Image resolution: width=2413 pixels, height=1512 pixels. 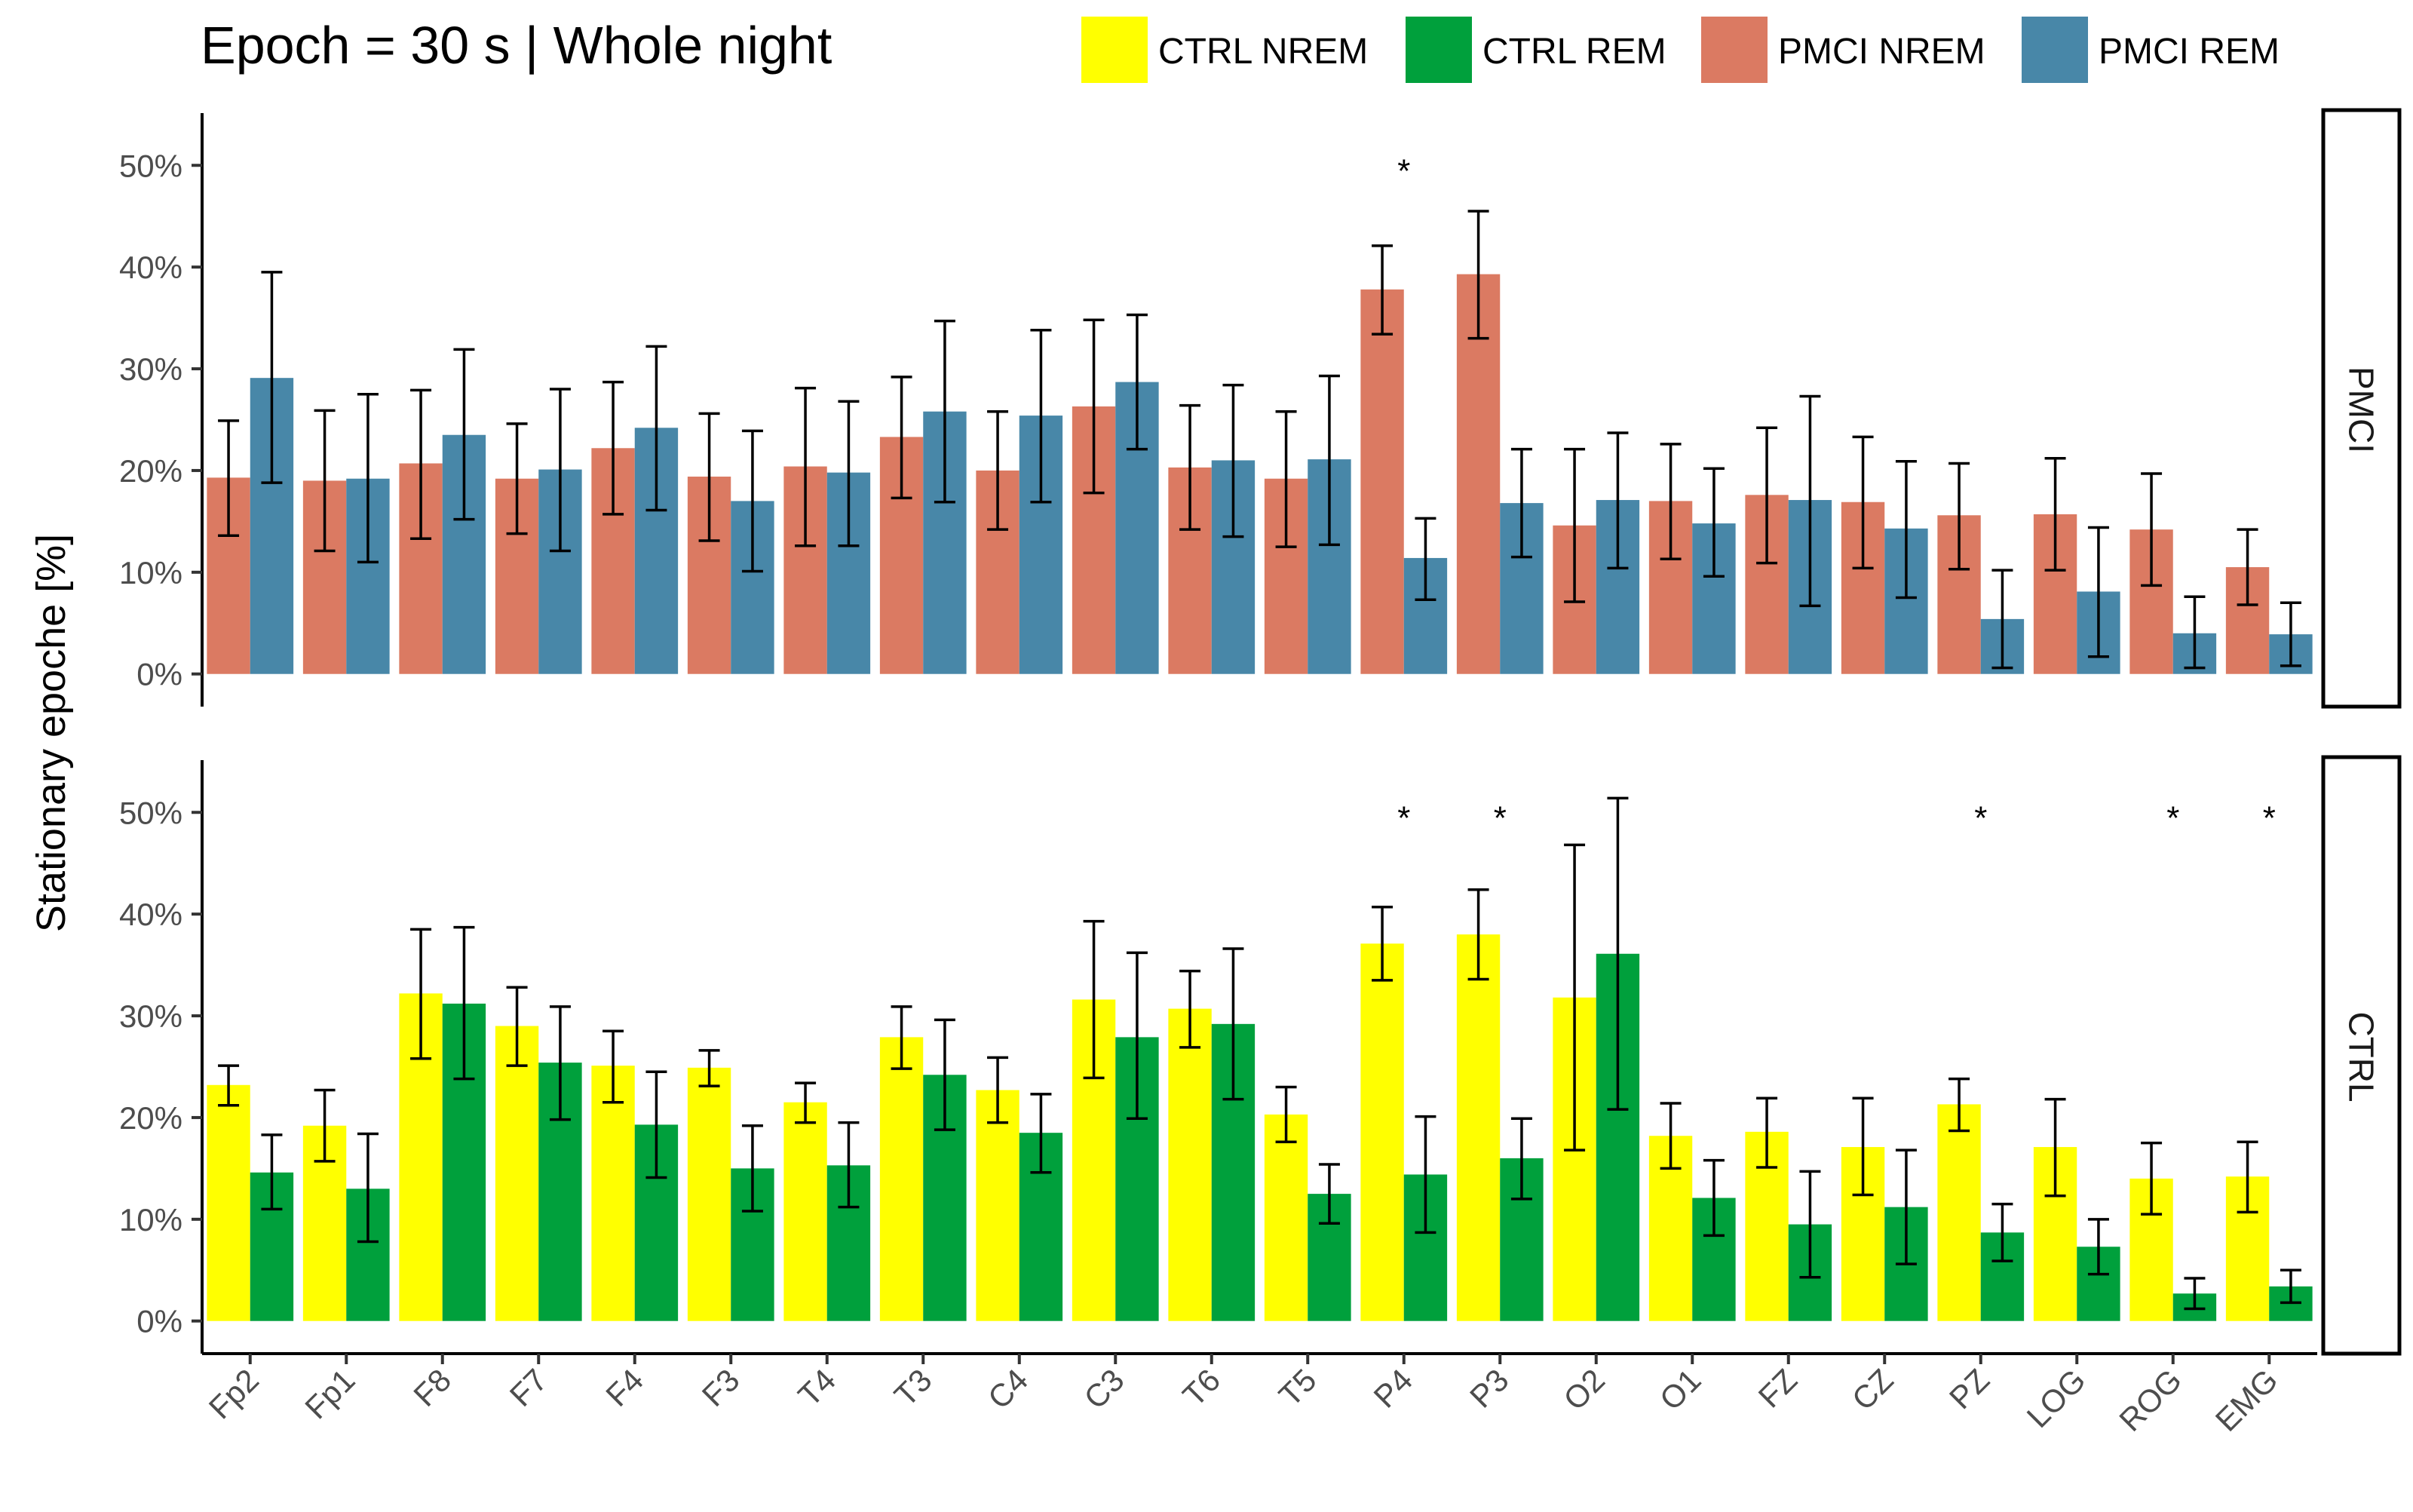 I want to click on bar-ctrl-nrem-p4, so click(x=1382, y=1132).